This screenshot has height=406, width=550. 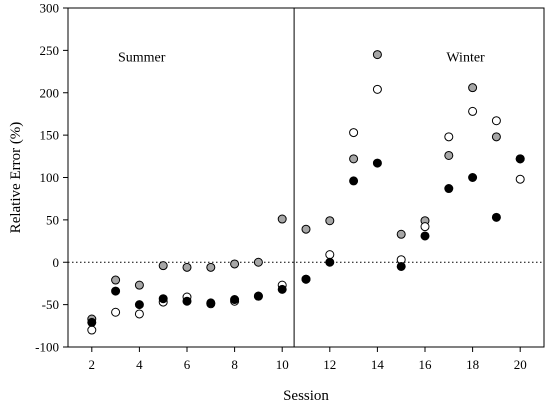 What do you see at coordinates (282, 364) in the screenshot?
I see `x-tick-label: 10` at bounding box center [282, 364].